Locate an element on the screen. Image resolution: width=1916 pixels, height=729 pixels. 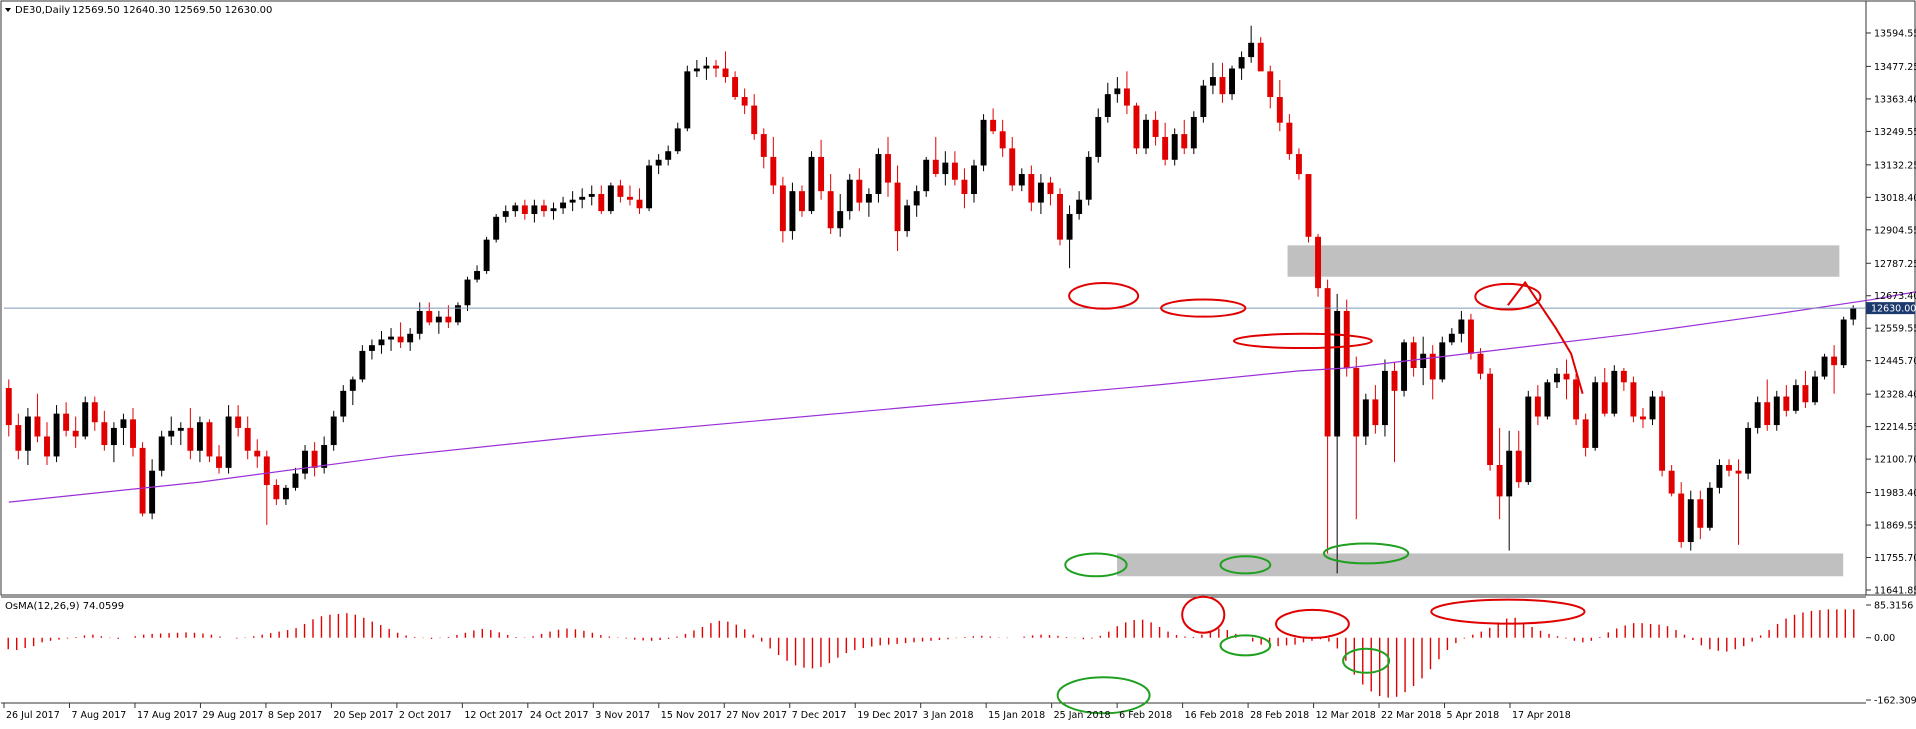
x-tick-label: 26 Jul 2017 is located at coordinates (33, 715).